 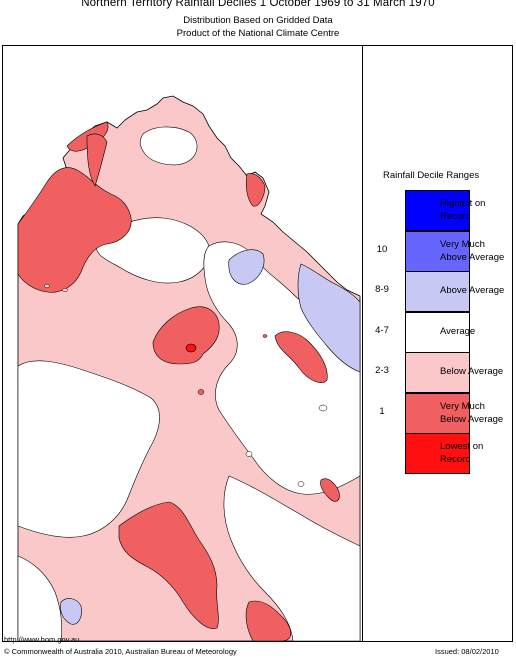 What do you see at coordinates (431, 175) in the screenshot?
I see `legend-title: Rainfall Decile Ranges` at bounding box center [431, 175].